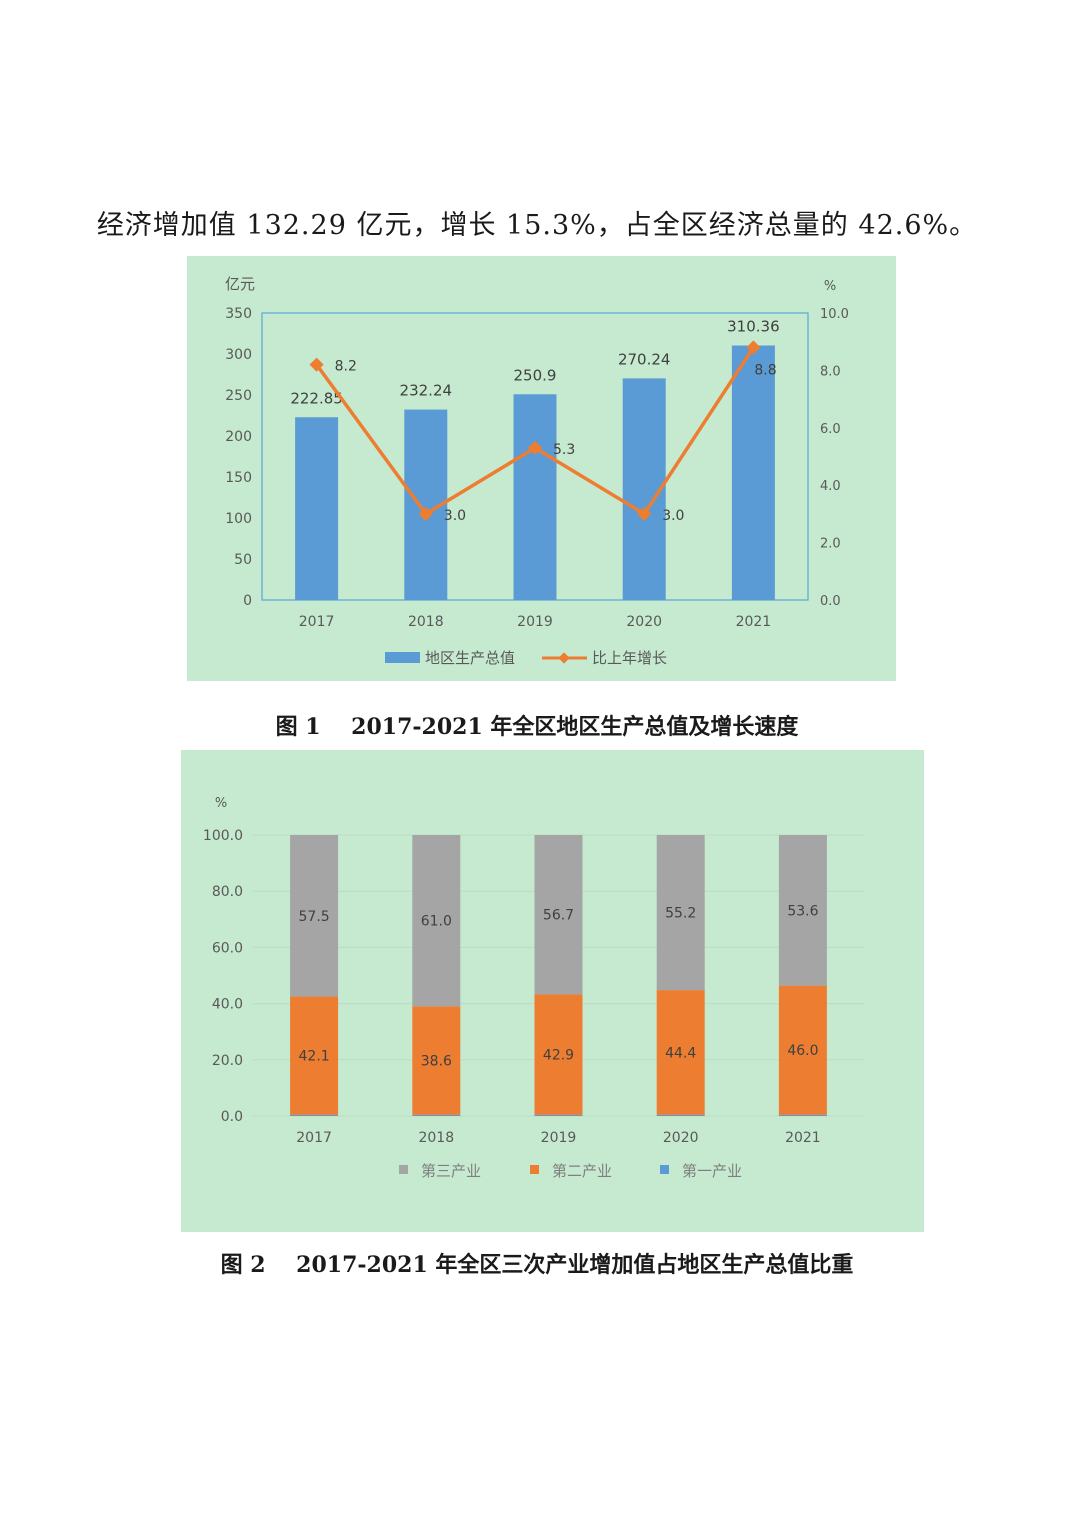 The image size is (1074, 1520). Describe the element at coordinates (629, 658) in the screenshot. I see `legend-label-growth: 比上年增长` at that location.